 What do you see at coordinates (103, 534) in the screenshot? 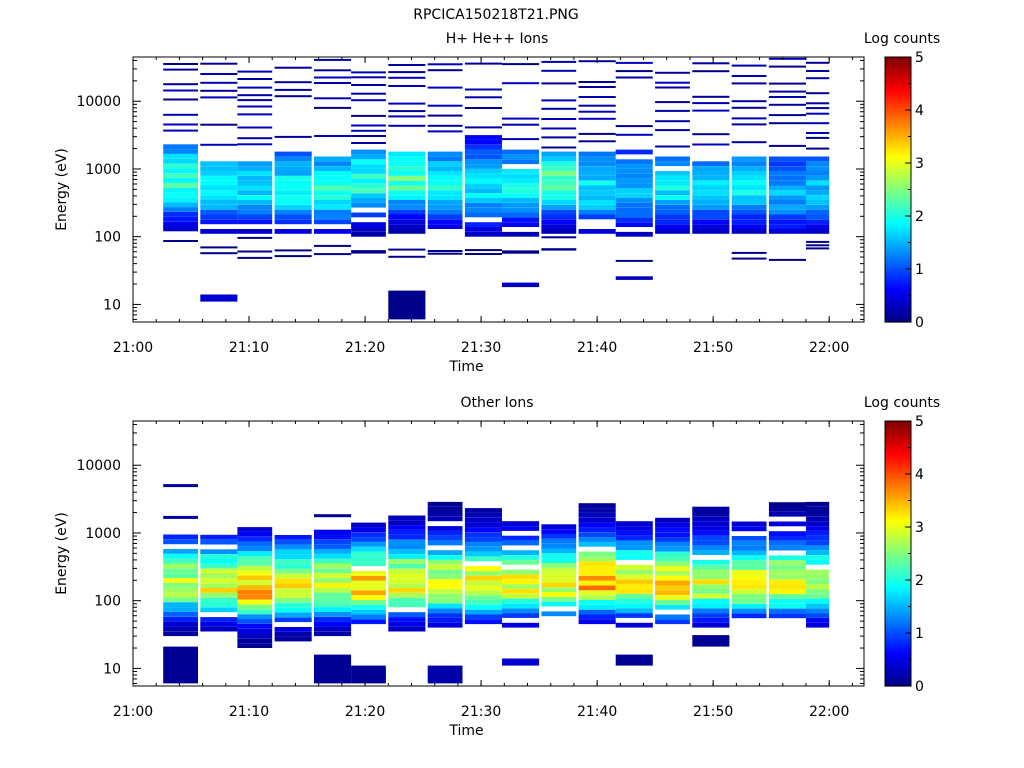
I see `y-tick-label: 1000` at bounding box center [103, 534].